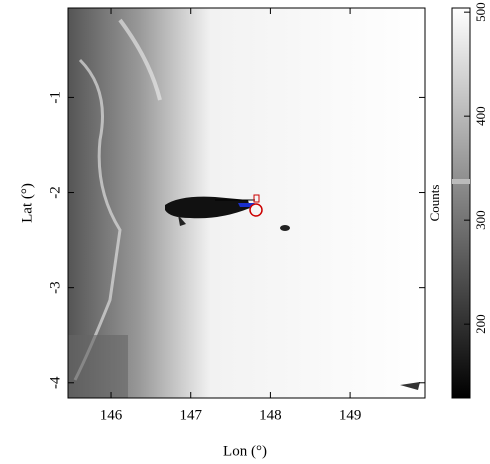 This screenshot has width=490, height=464. Describe the element at coordinates (245, 451) in the screenshot. I see `x-axis-label: Lon (°)` at that location.